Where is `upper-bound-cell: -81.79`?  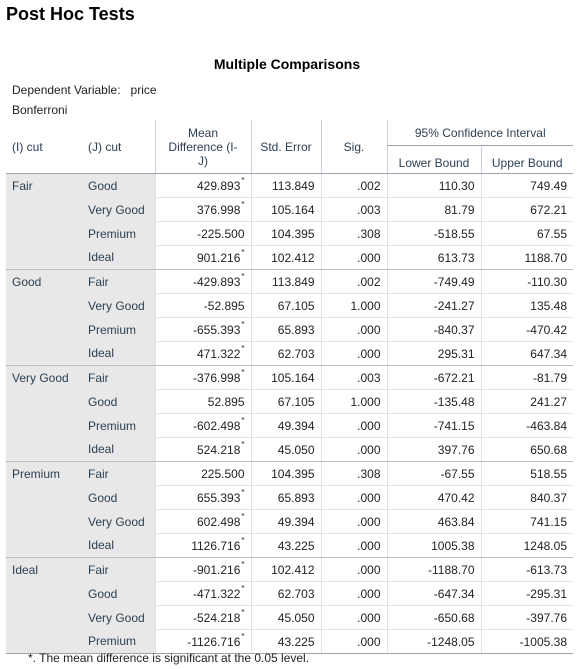 upper-bound-cell: -81.79 is located at coordinates (526, 377).